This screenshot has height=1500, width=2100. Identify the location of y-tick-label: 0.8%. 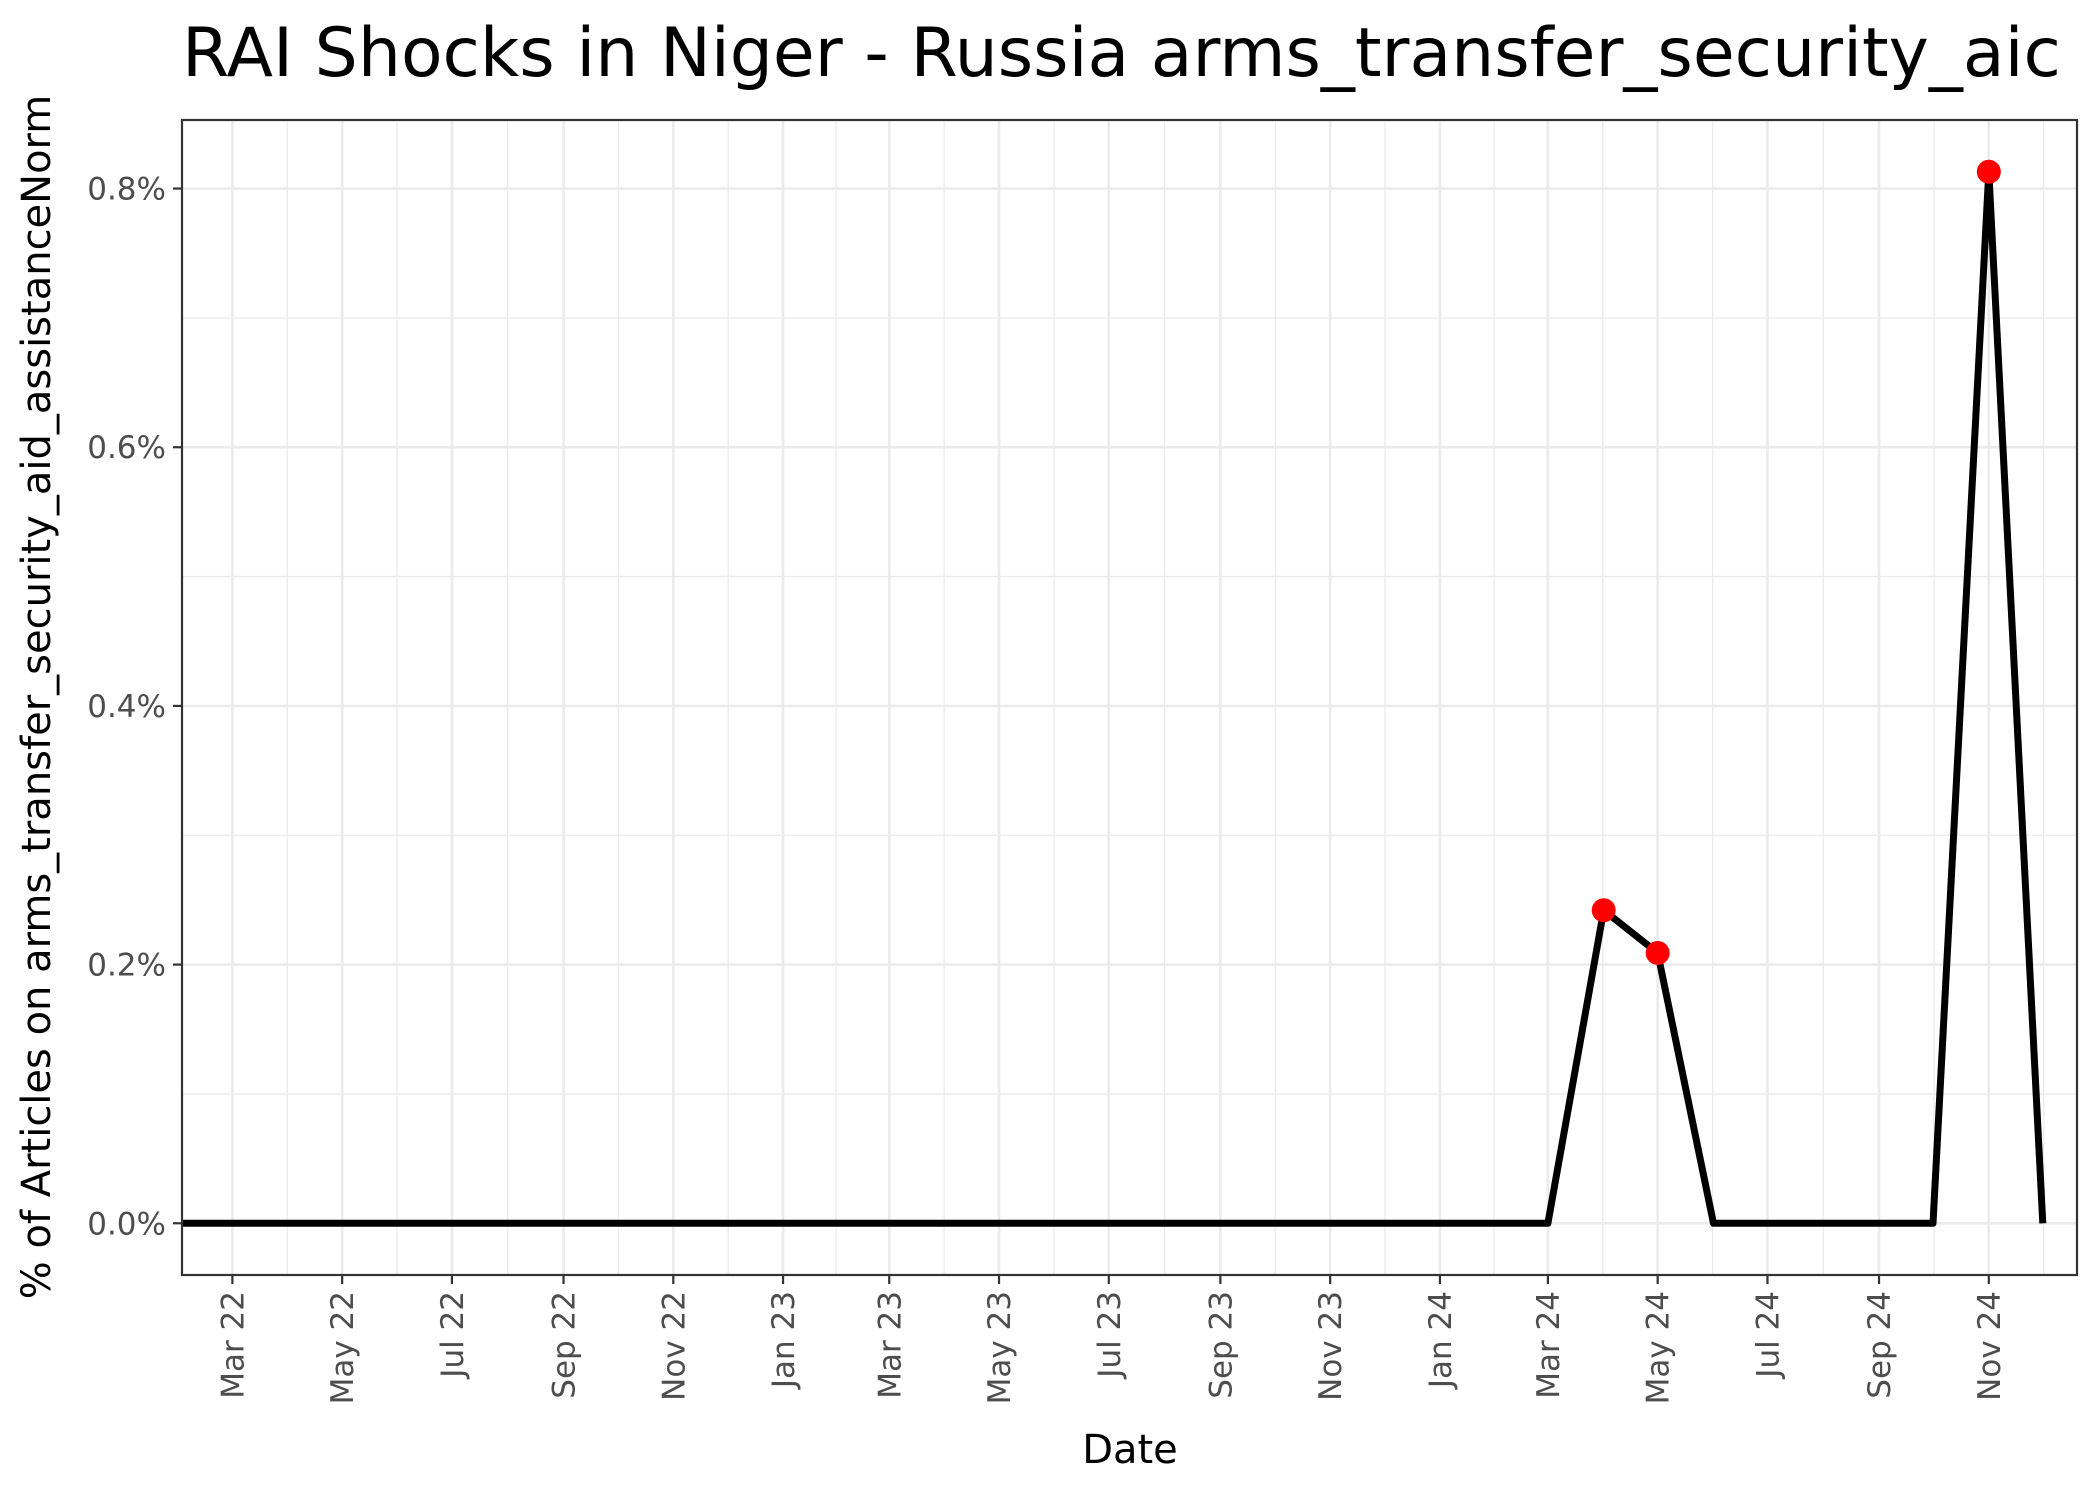
(126, 190).